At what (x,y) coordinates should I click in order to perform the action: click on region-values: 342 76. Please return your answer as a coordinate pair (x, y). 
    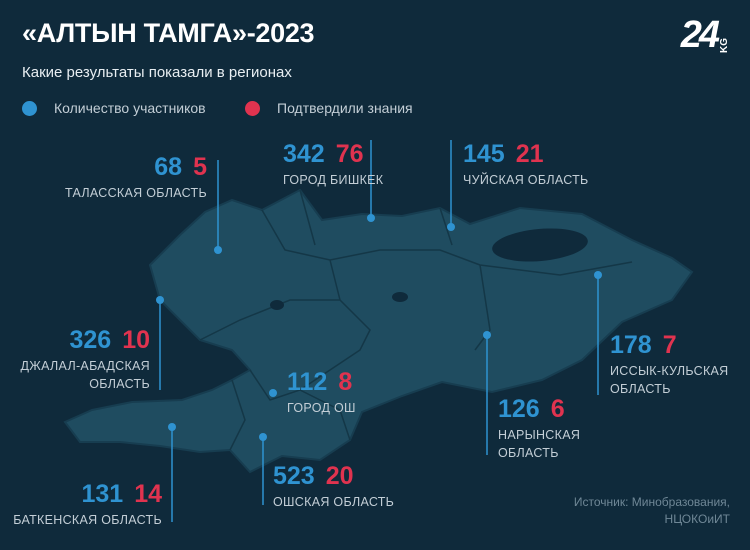
    Looking at the image, I should click on (343, 154).